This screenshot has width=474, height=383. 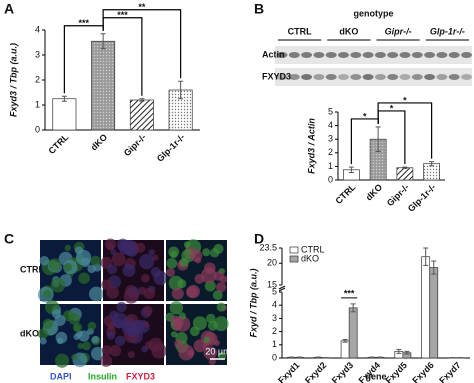 I want to click on blot-heading: genotype, so click(x=373, y=13).